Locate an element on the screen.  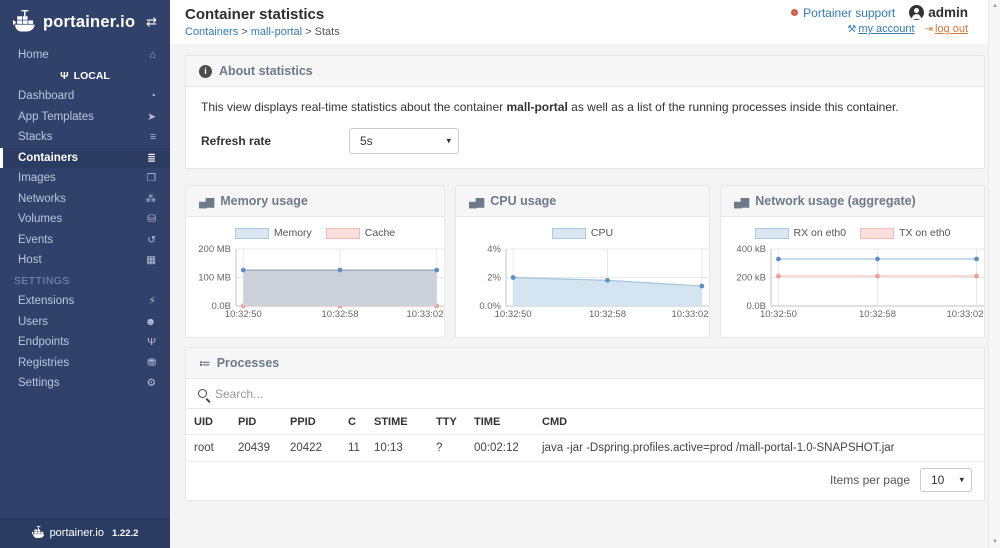
column-header-pid: PID is located at coordinates (247, 422).